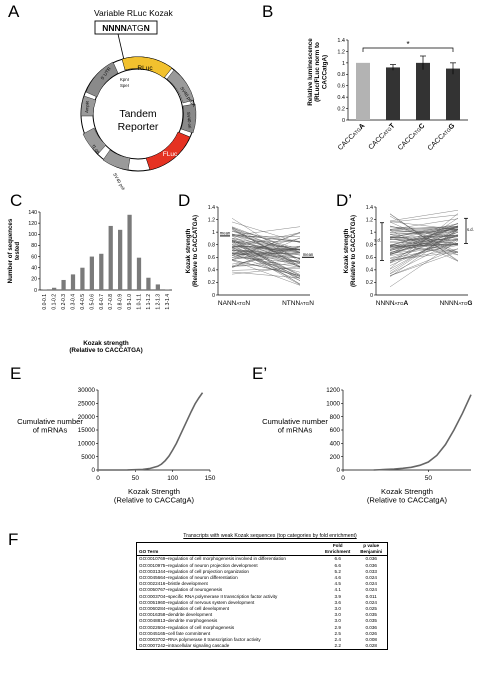 The width and height of the screenshot is (497, 685). What do you see at coordinates (94, 141) in the screenshot?
I see `f1-ori-segment` at bounding box center [94, 141].